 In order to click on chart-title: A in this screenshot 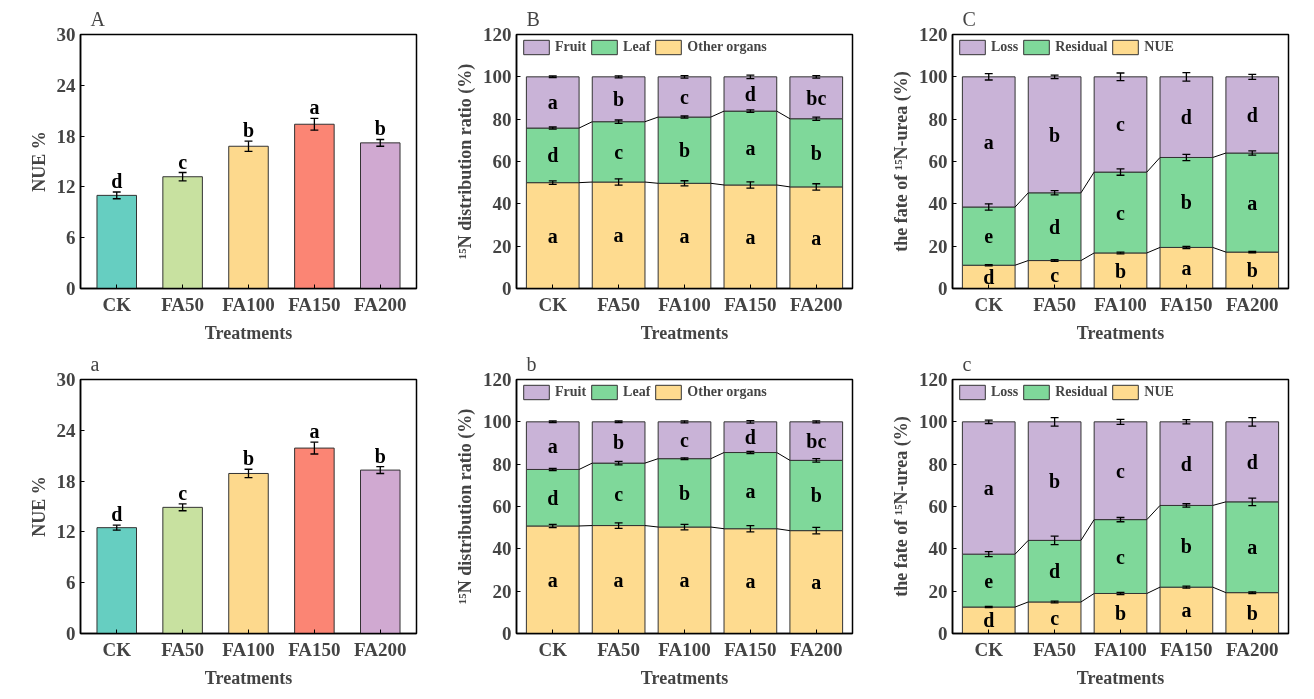, I will do `click(98, 18)`.